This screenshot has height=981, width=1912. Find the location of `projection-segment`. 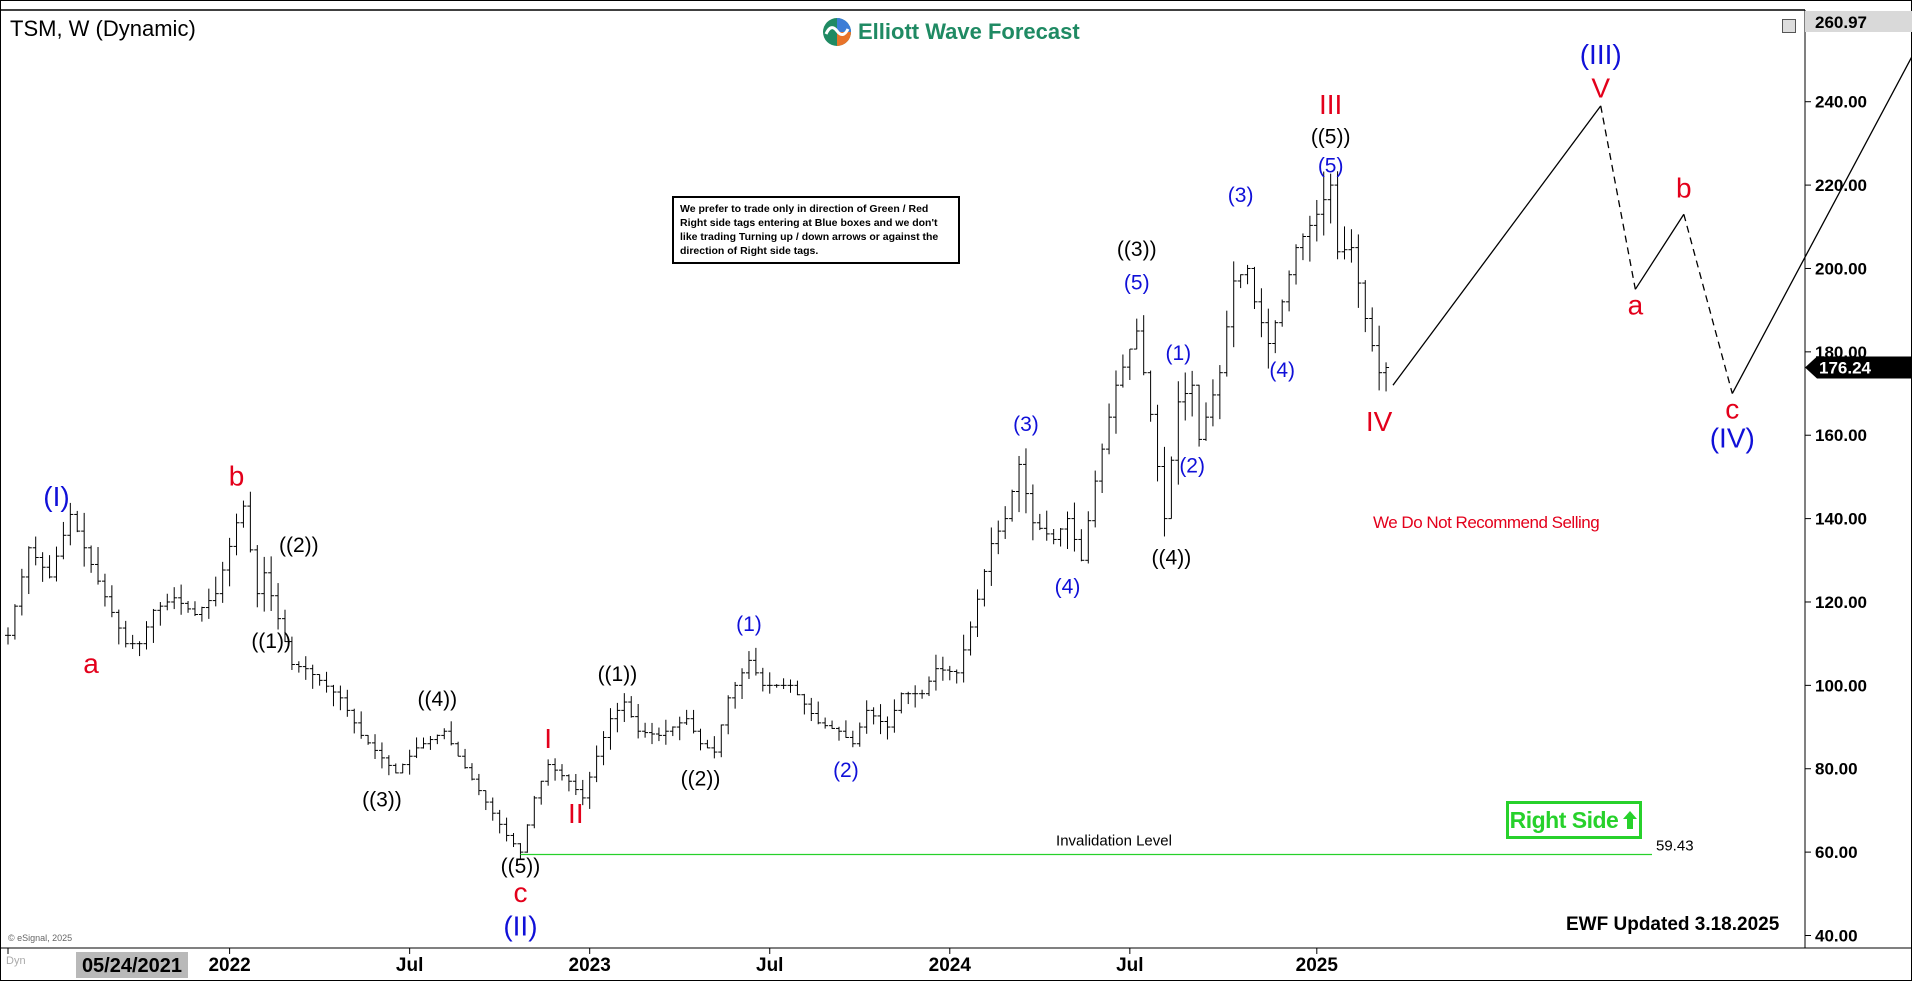

projection-segment is located at coordinates (1821, 224).